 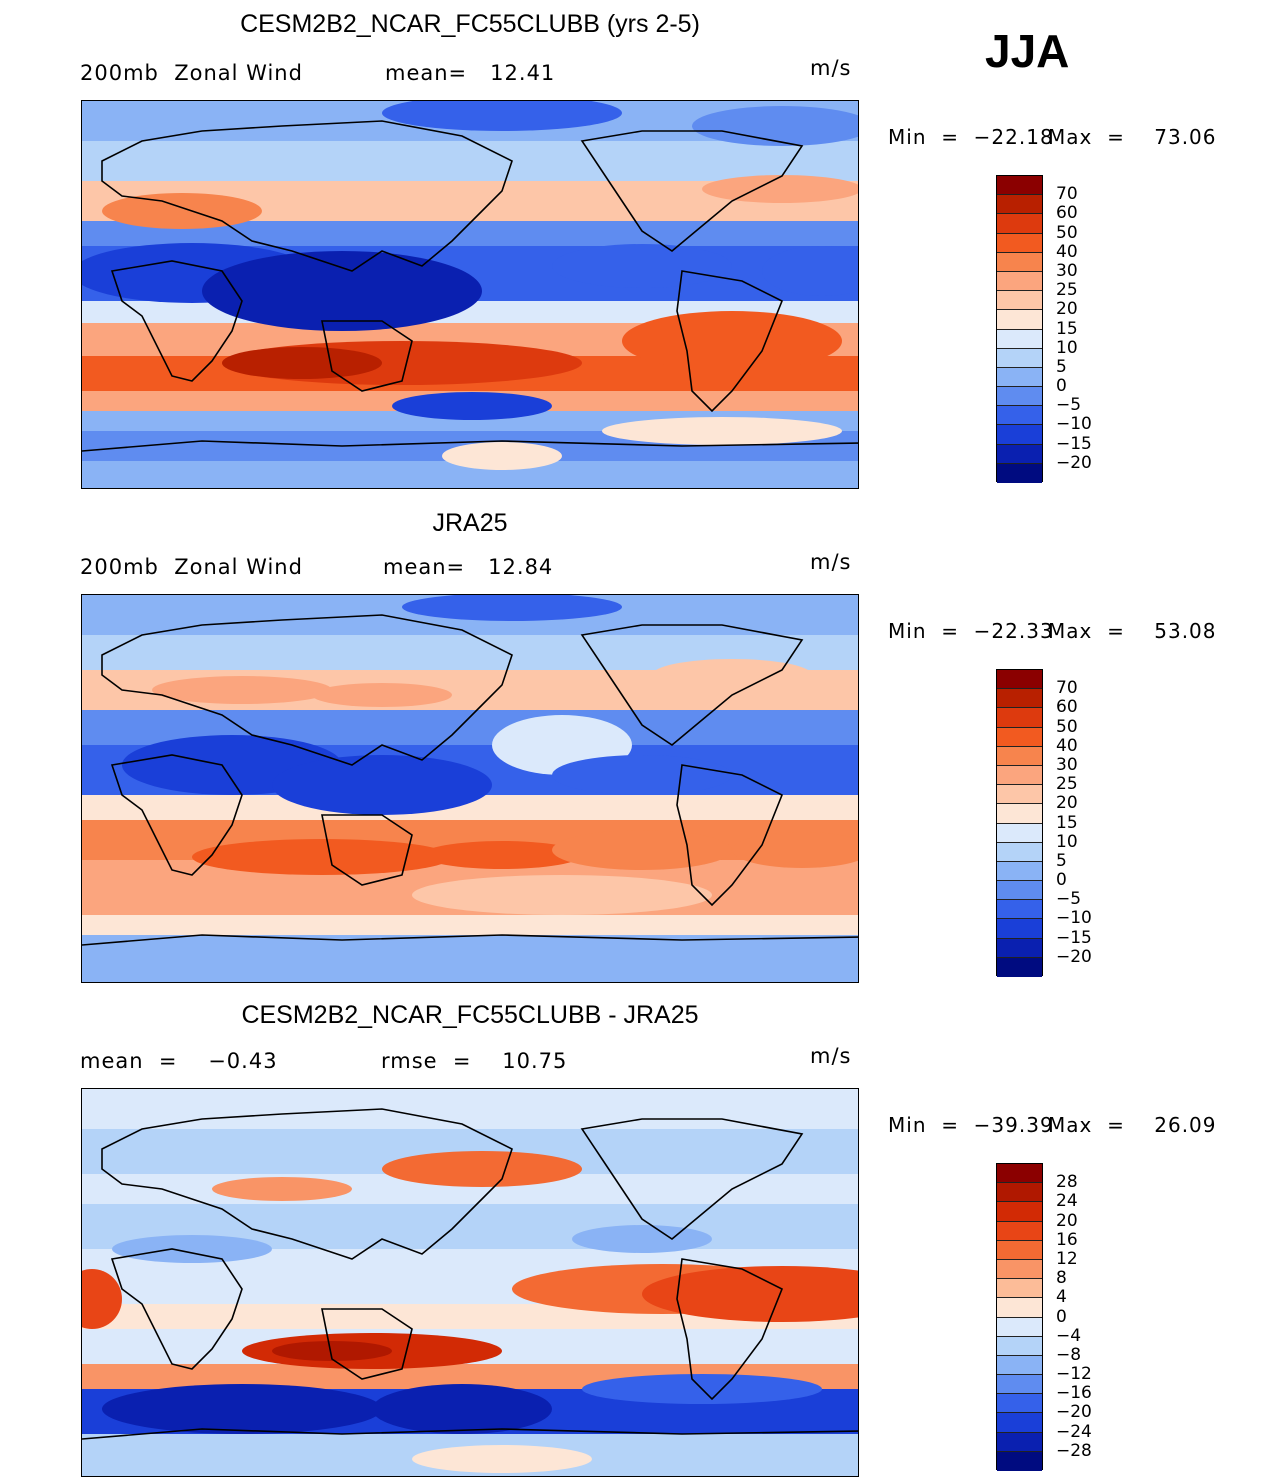 What do you see at coordinates (1074, 1450) in the screenshot?
I see `colorbar-tick-label: −28` at bounding box center [1074, 1450].